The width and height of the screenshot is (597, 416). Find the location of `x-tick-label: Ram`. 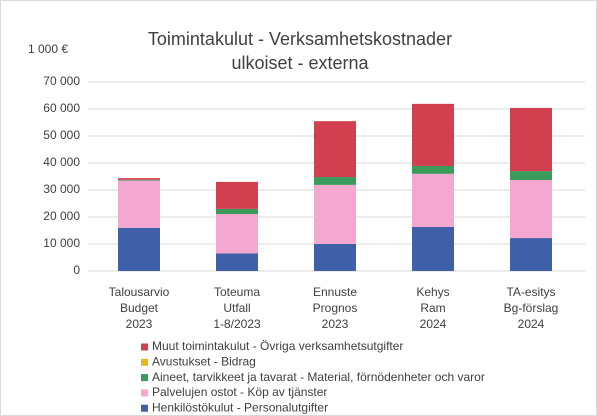

x-tick-label: Ram is located at coordinates (432, 308).